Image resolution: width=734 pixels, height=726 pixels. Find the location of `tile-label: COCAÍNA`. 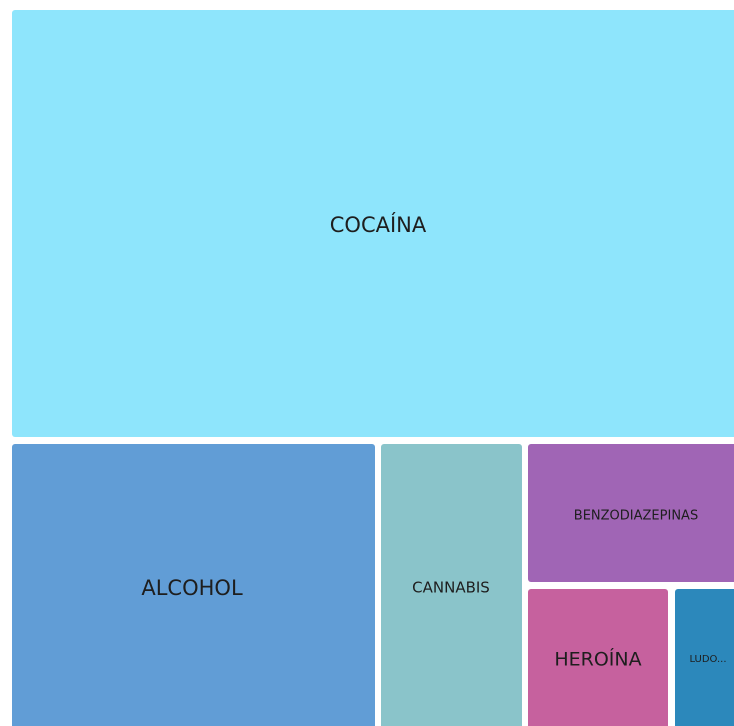

tile-label: COCAÍNA is located at coordinates (378, 224).